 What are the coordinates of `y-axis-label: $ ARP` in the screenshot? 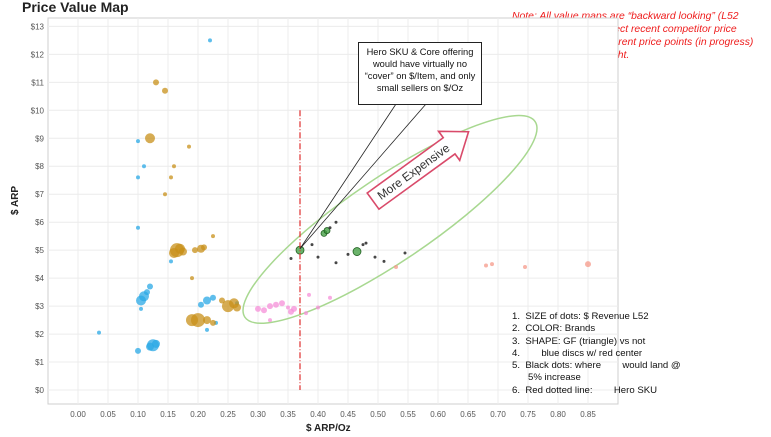 It's located at (15, 200).